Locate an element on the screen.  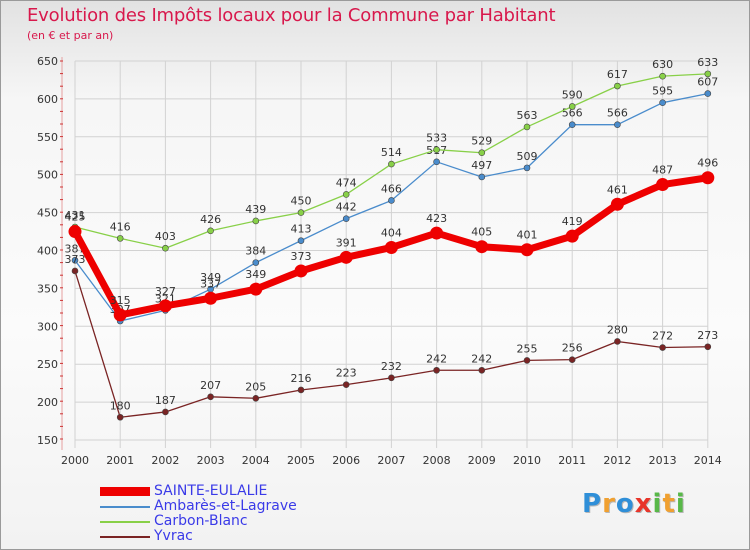
data-label: 617 is located at coordinates (617, 74).